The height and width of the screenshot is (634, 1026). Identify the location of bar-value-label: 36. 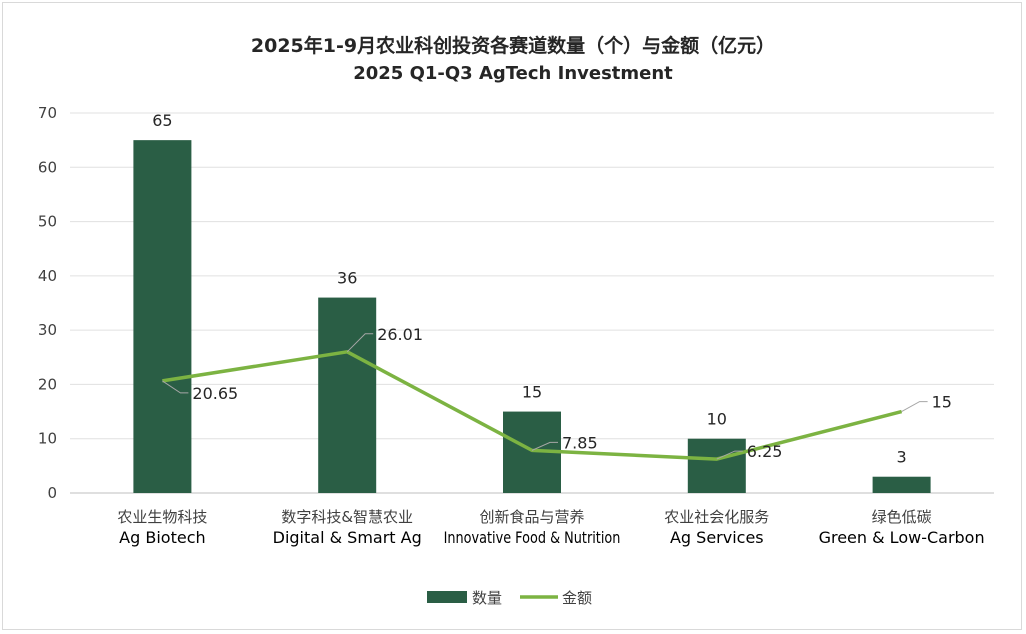
(347, 278).